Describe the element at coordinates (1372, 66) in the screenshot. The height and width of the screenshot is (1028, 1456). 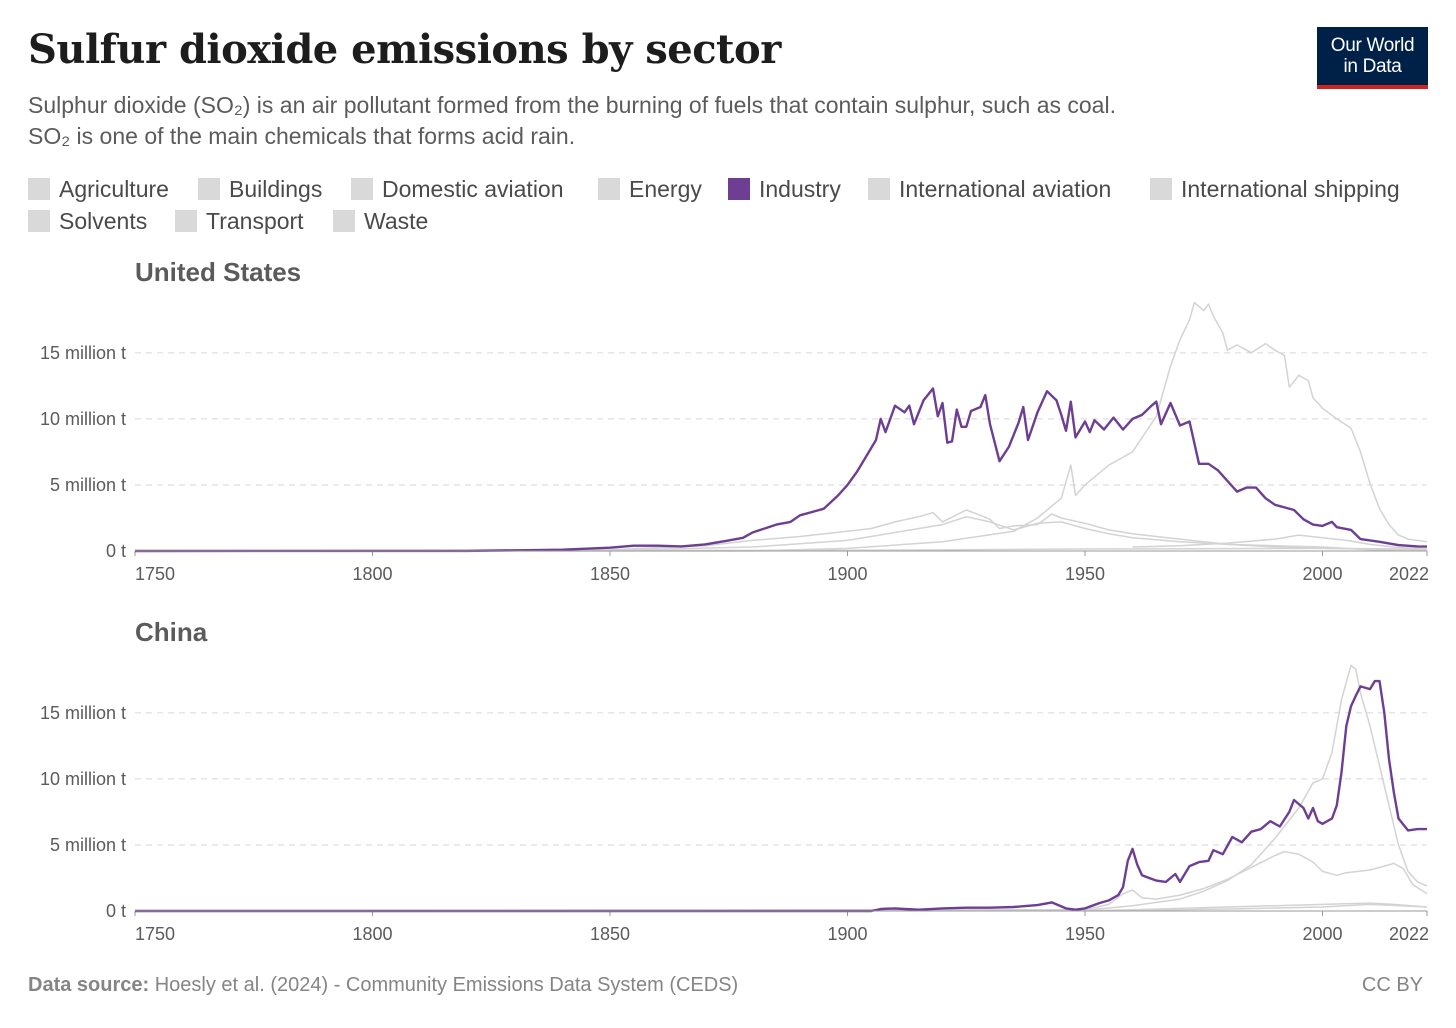
I see `logo-line-2: in Data` at that location.